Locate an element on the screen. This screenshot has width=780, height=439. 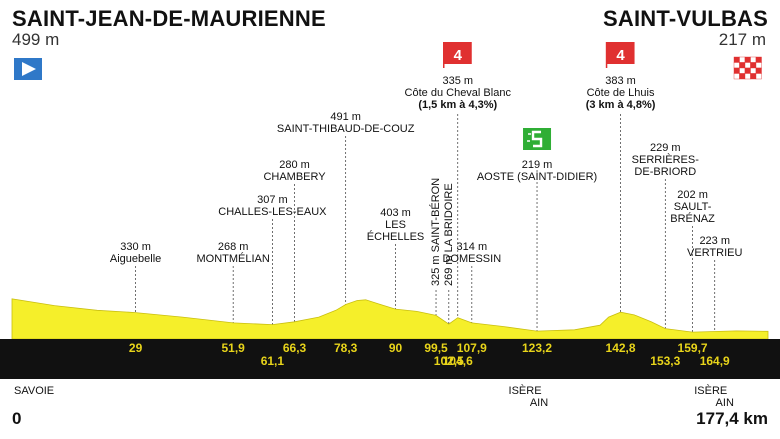
waypoint-3-line-0: 280 m is located at coordinates (294, 165).